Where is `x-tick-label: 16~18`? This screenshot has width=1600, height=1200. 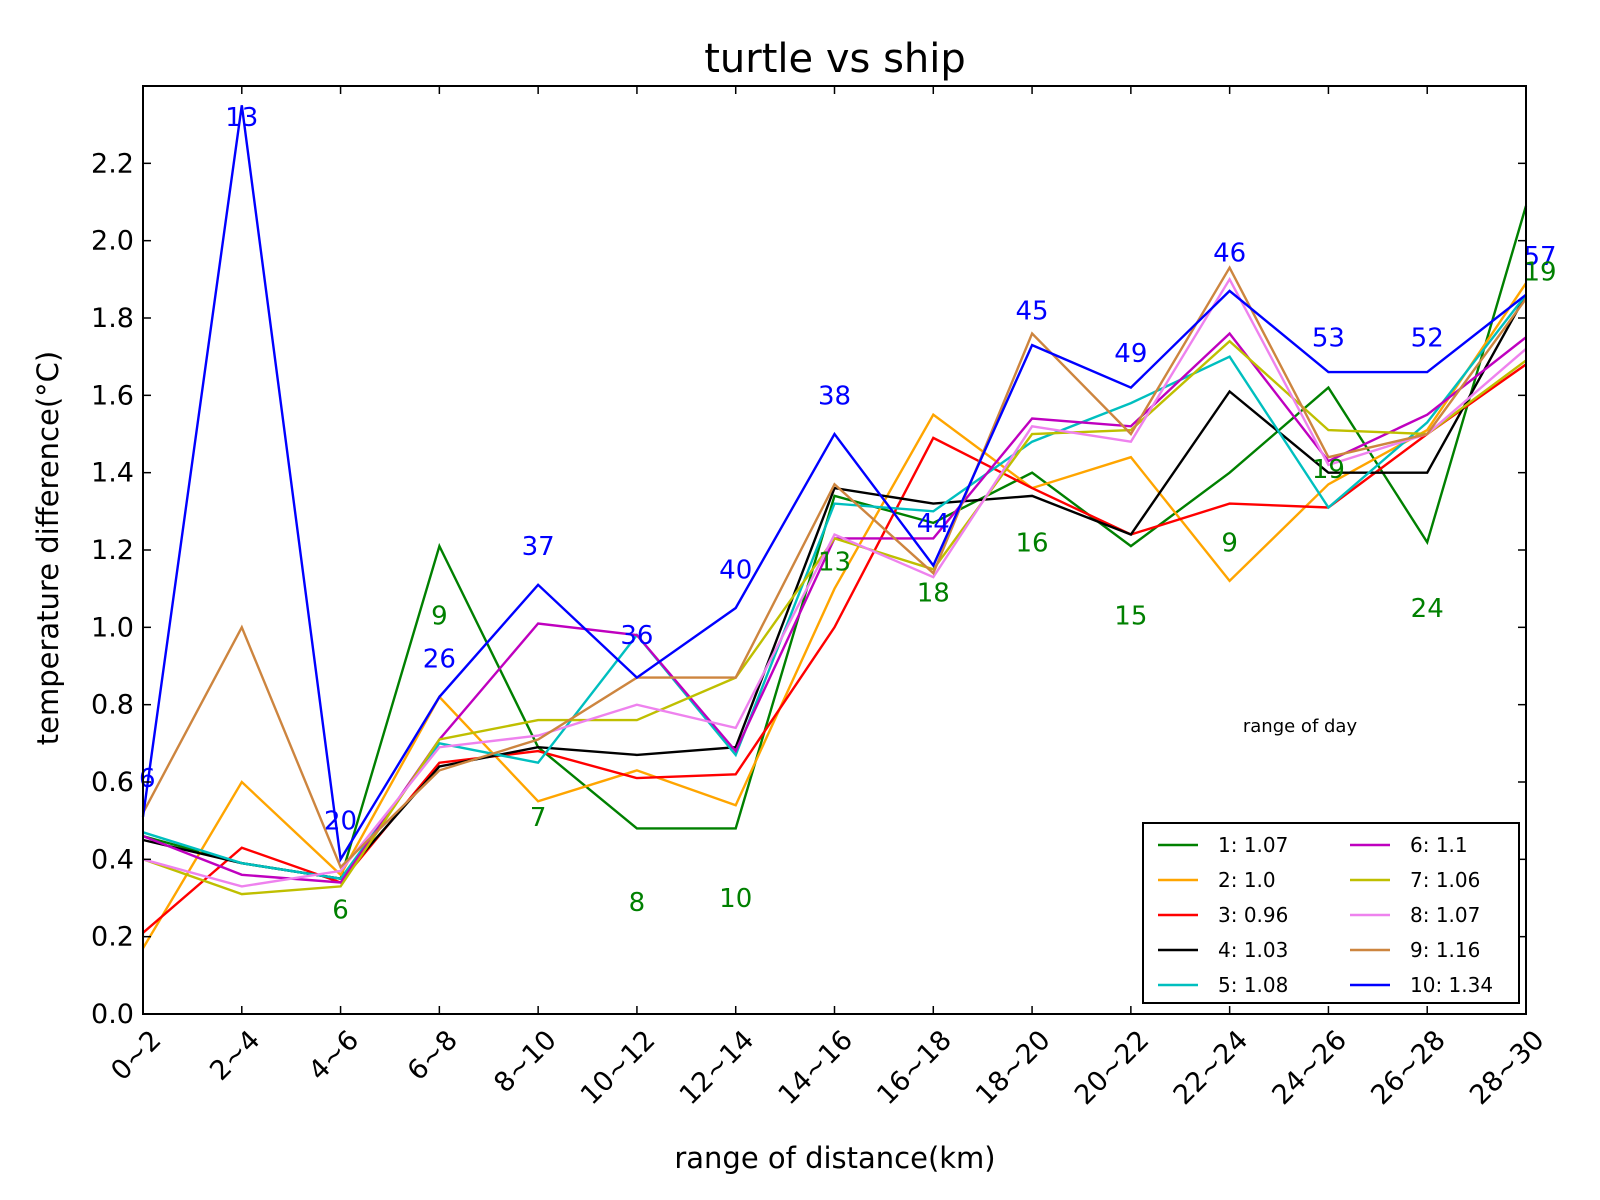
x-tick-label: 16~18 is located at coordinates (914, 1068).